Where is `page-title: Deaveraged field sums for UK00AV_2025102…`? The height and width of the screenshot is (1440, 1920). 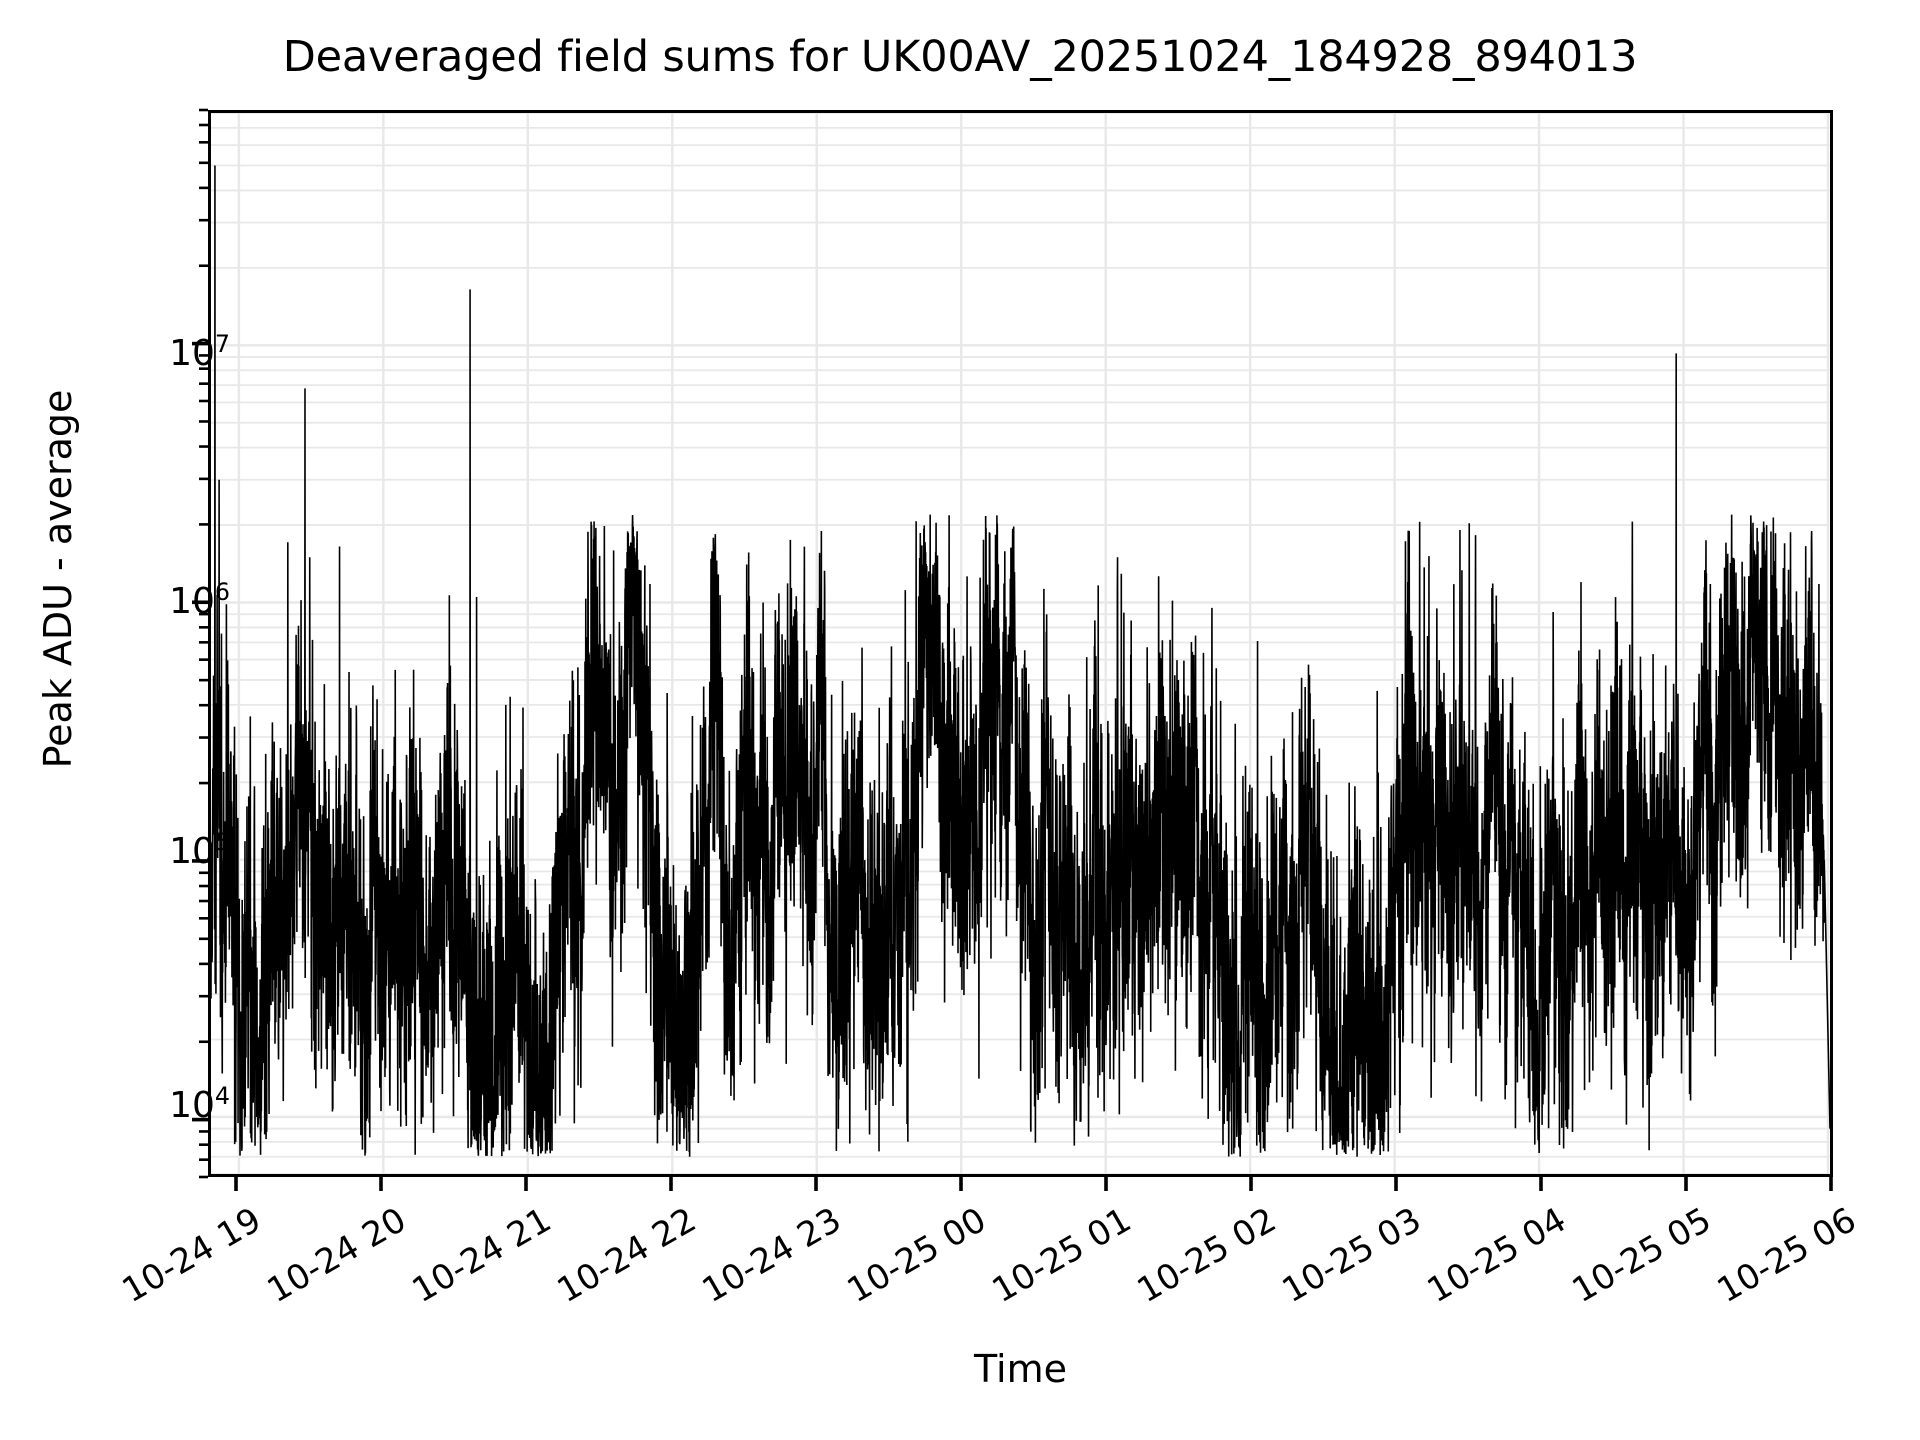
page-title: Deaveraged field sums for UK00AV_2025102… is located at coordinates (960, 57).